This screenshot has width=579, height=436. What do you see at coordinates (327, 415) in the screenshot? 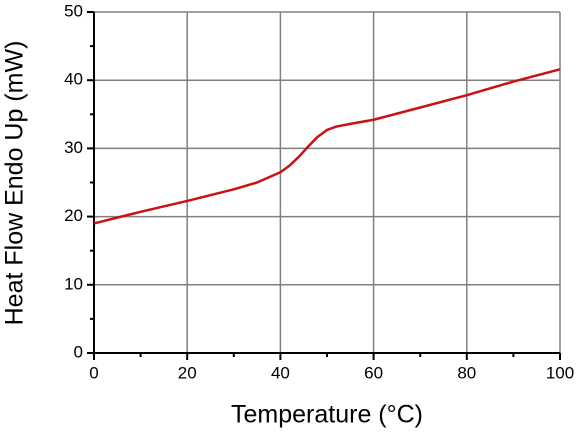
I see `x-axis-label: Temperature (°C)` at bounding box center [327, 415].